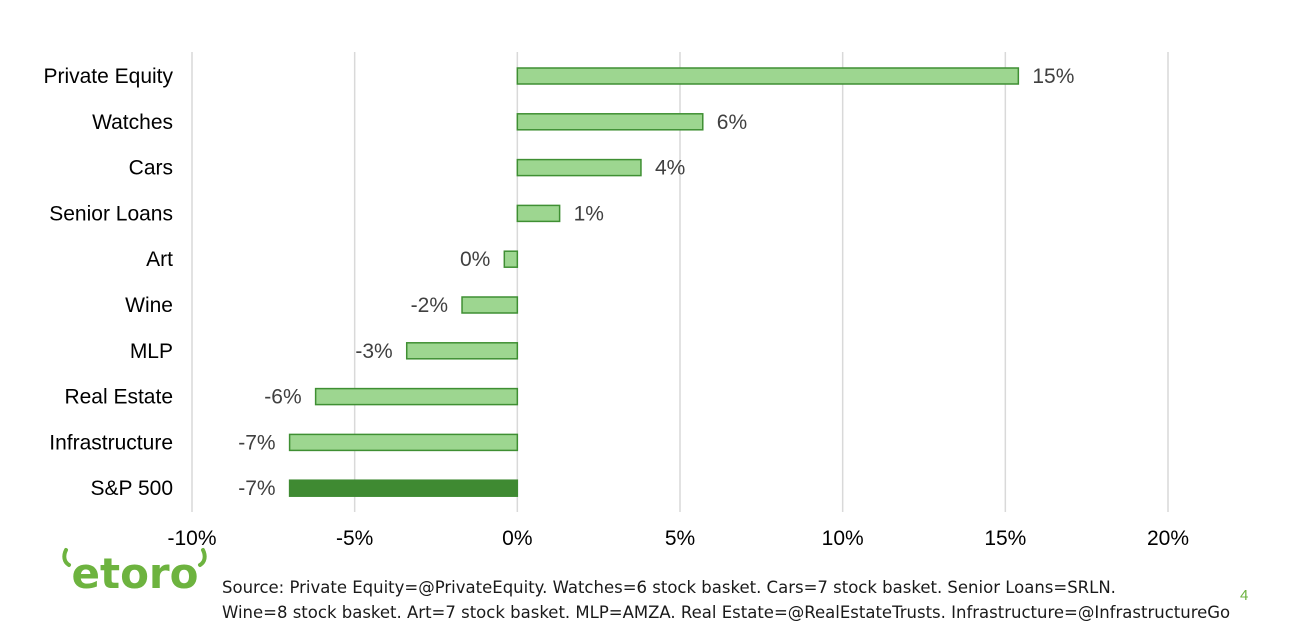 This screenshot has height=644, width=1302. I want to click on x-tick-label: 10%, so click(843, 538).